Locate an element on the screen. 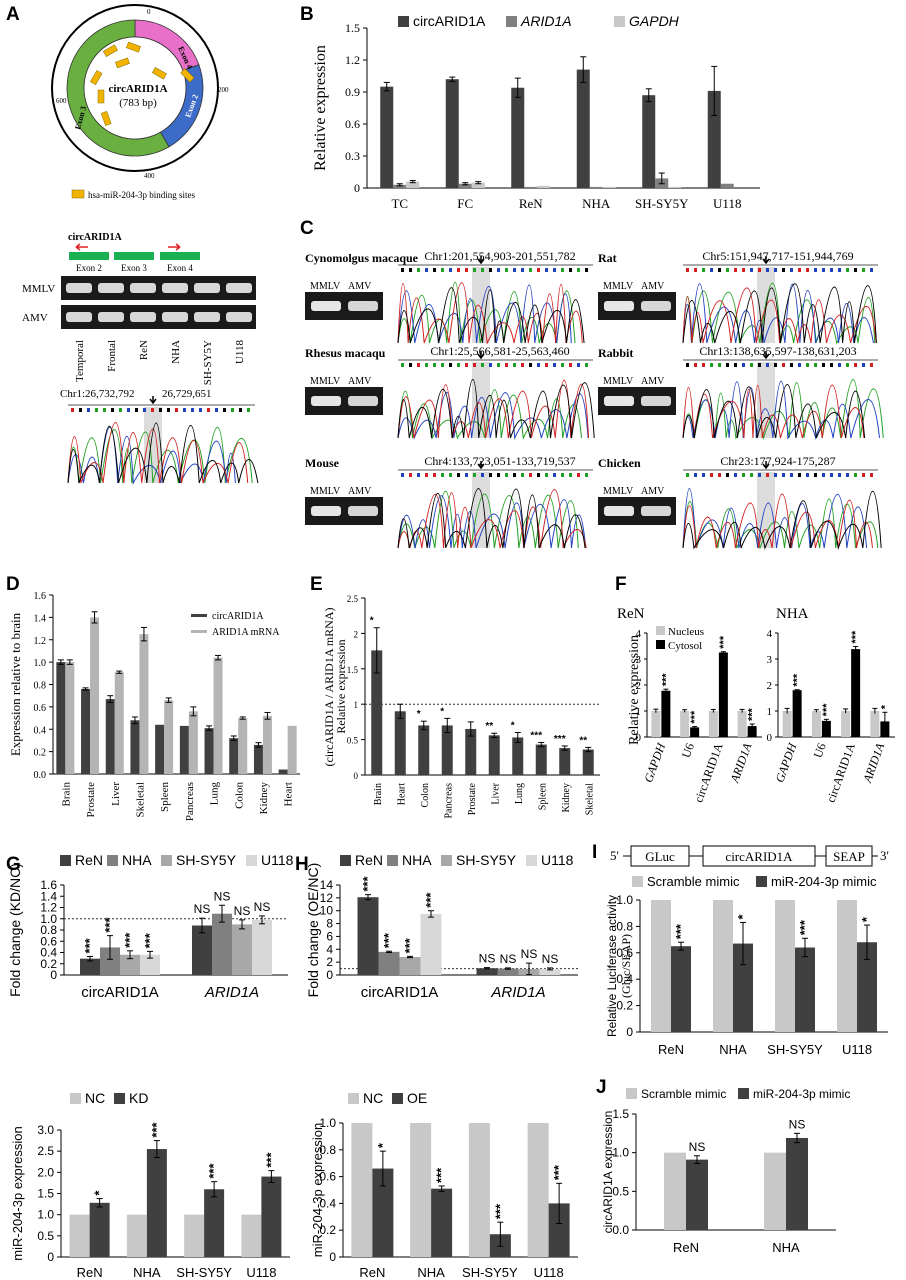 The image size is (906, 1280). panel-letter-C: C is located at coordinates (307, 228).